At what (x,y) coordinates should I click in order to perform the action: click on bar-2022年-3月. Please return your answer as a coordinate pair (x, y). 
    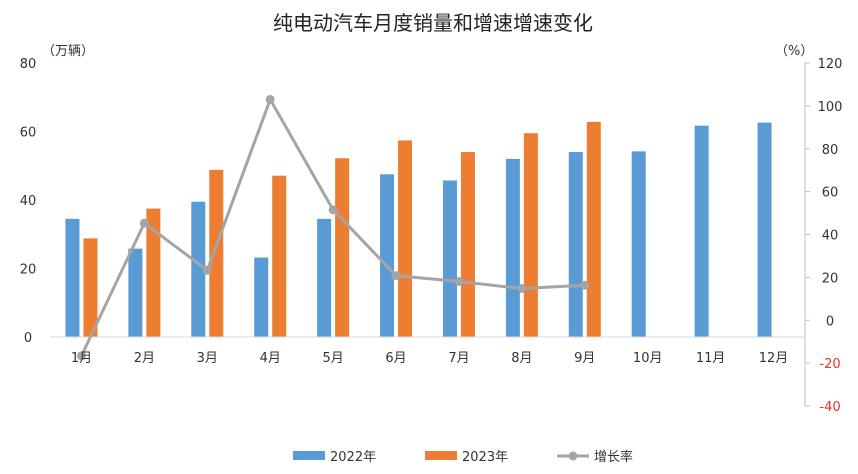
    Looking at the image, I should click on (198, 269).